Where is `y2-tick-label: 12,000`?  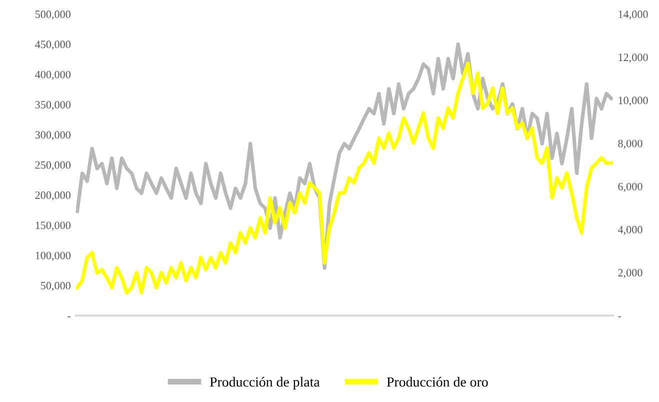 y2-tick-label: 12,000 is located at coordinates (633, 58).